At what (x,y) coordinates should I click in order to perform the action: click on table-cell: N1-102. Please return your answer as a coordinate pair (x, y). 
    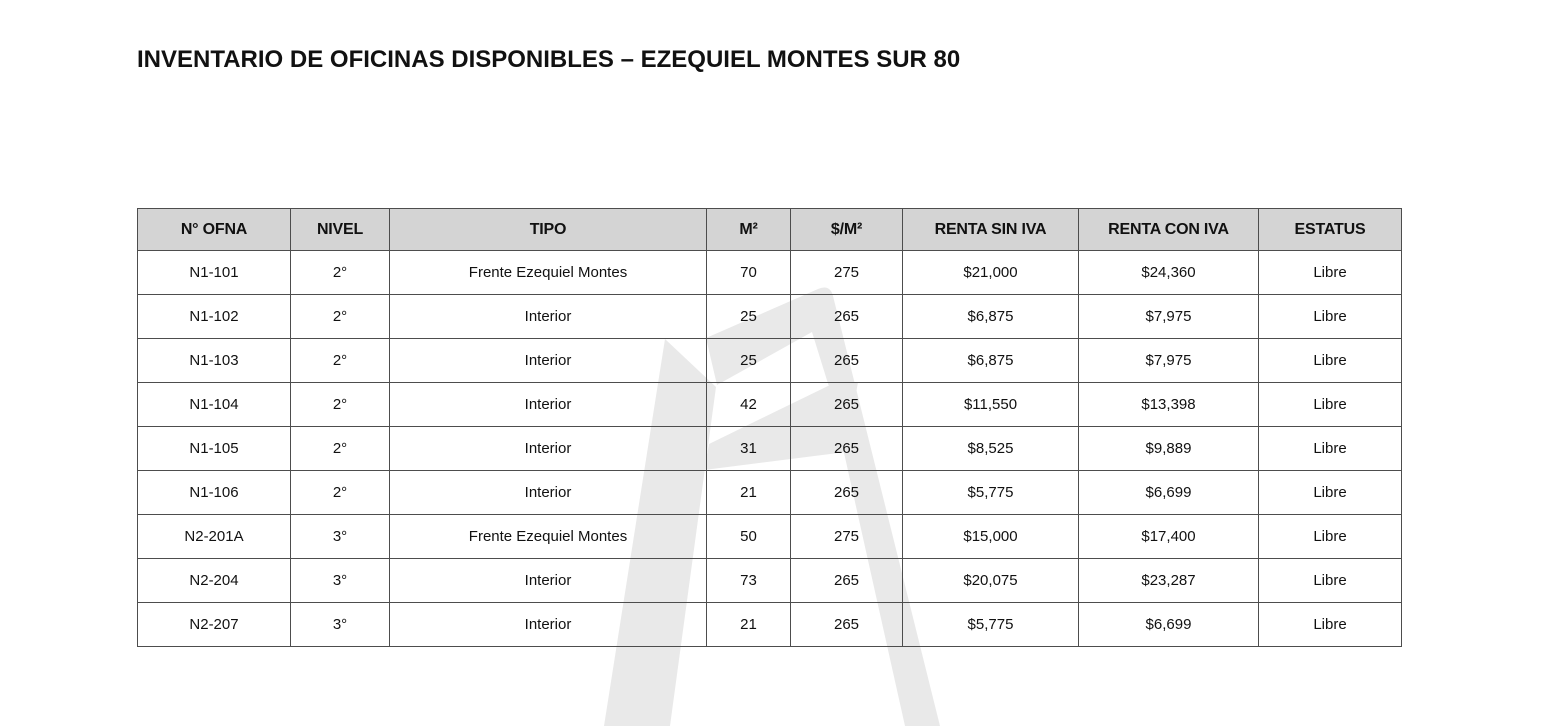
    Looking at the image, I should click on (214, 316).